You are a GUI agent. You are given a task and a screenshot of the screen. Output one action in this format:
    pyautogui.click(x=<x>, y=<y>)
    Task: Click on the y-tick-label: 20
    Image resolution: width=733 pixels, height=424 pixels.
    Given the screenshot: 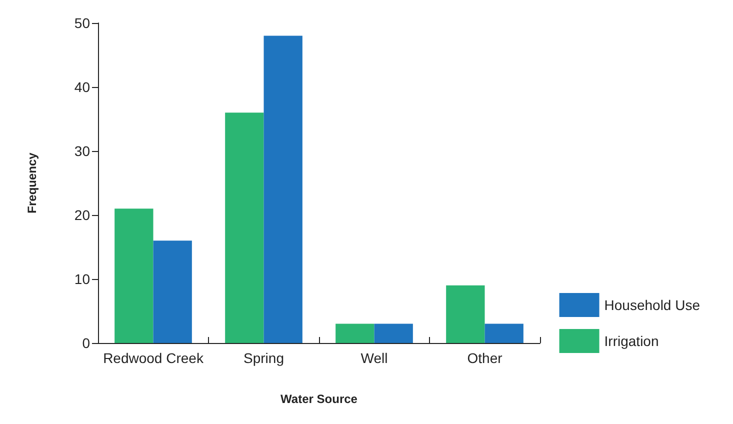 What is the action you would take?
    pyautogui.click(x=82, y=215)
    